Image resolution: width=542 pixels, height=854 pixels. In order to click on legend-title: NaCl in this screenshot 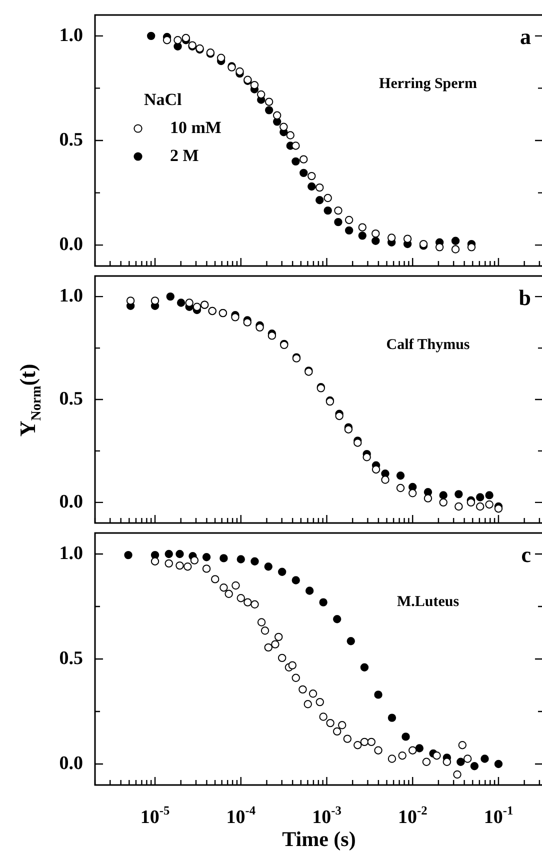, I will do `click(163, 99)`.